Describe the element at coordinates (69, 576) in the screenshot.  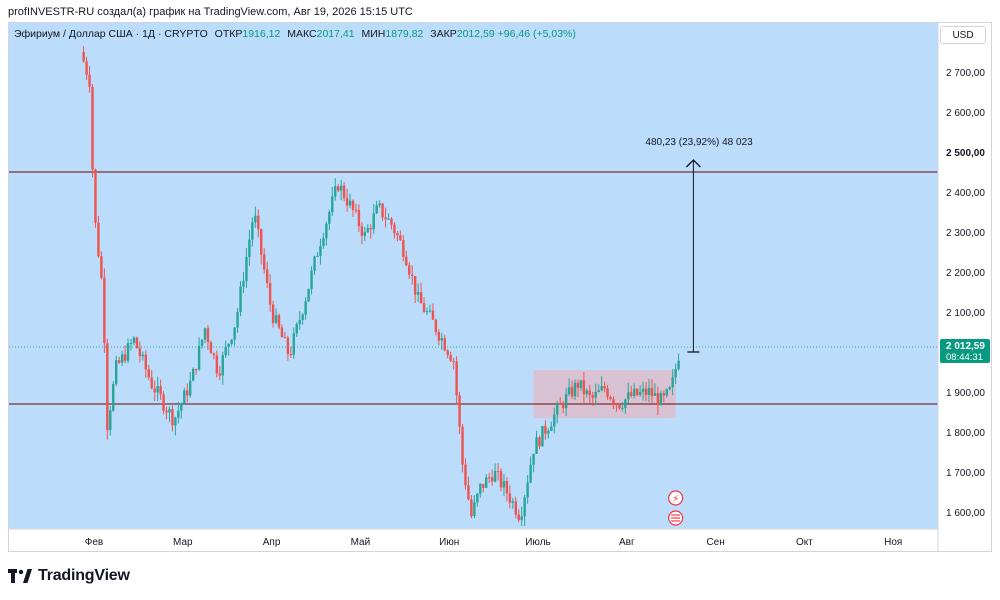
I see `tradingview-logo: TradingView` at that location.